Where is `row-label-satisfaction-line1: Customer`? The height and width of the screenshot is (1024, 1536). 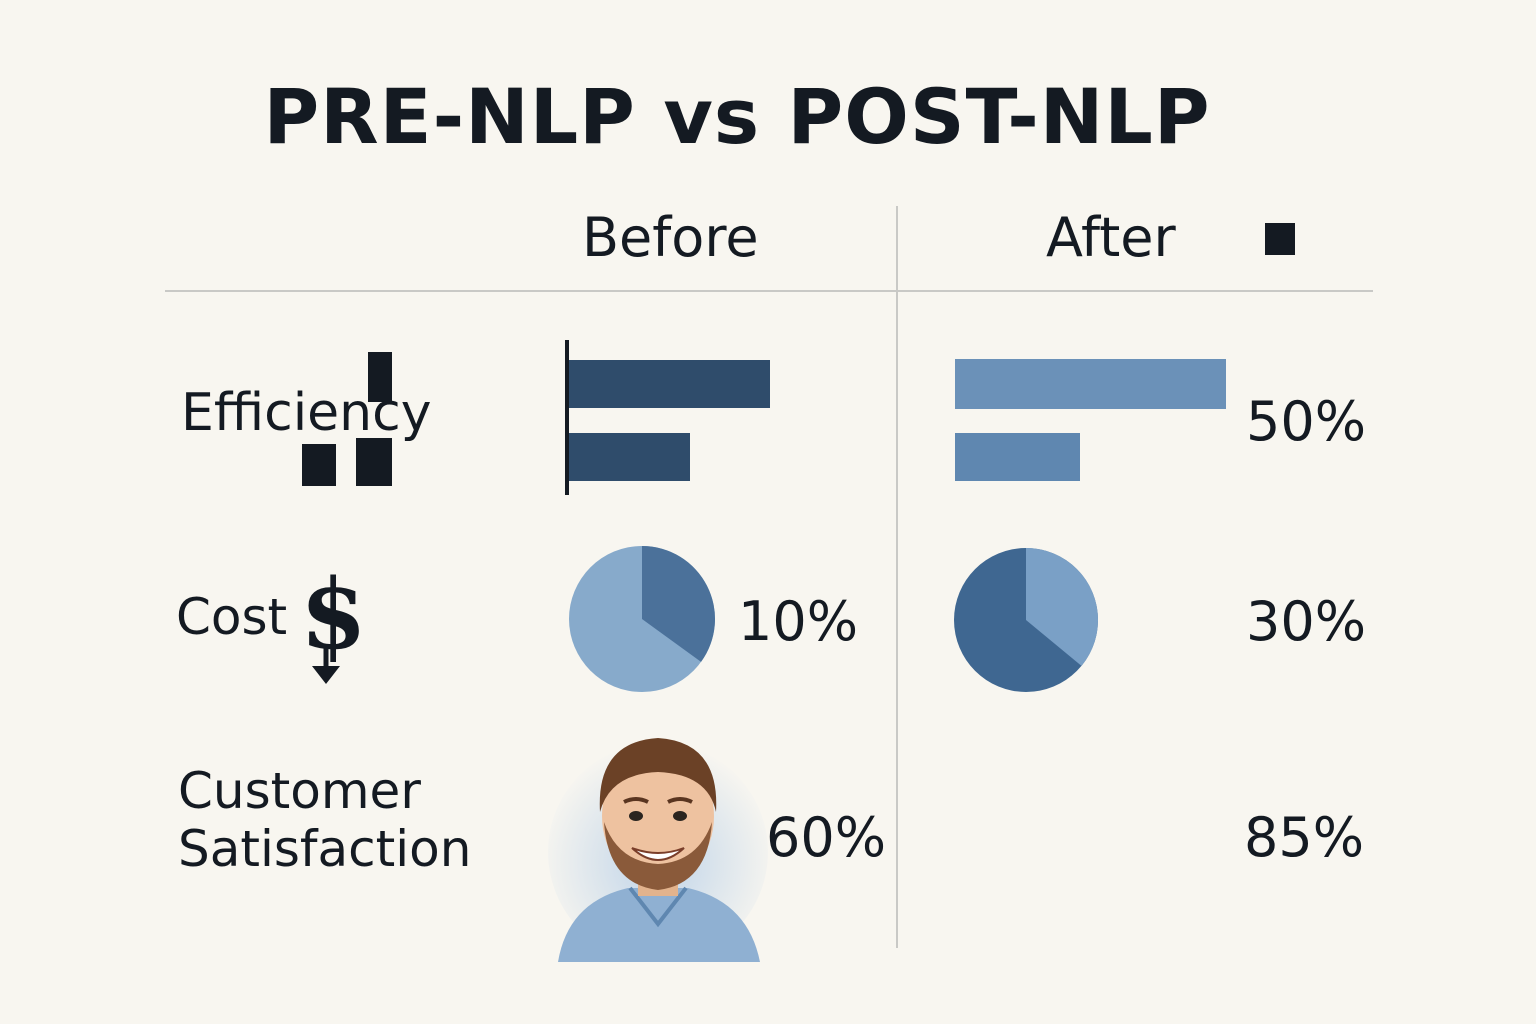
row-label-satisfaction-line1: Customer is located at coordinates (299, 791).